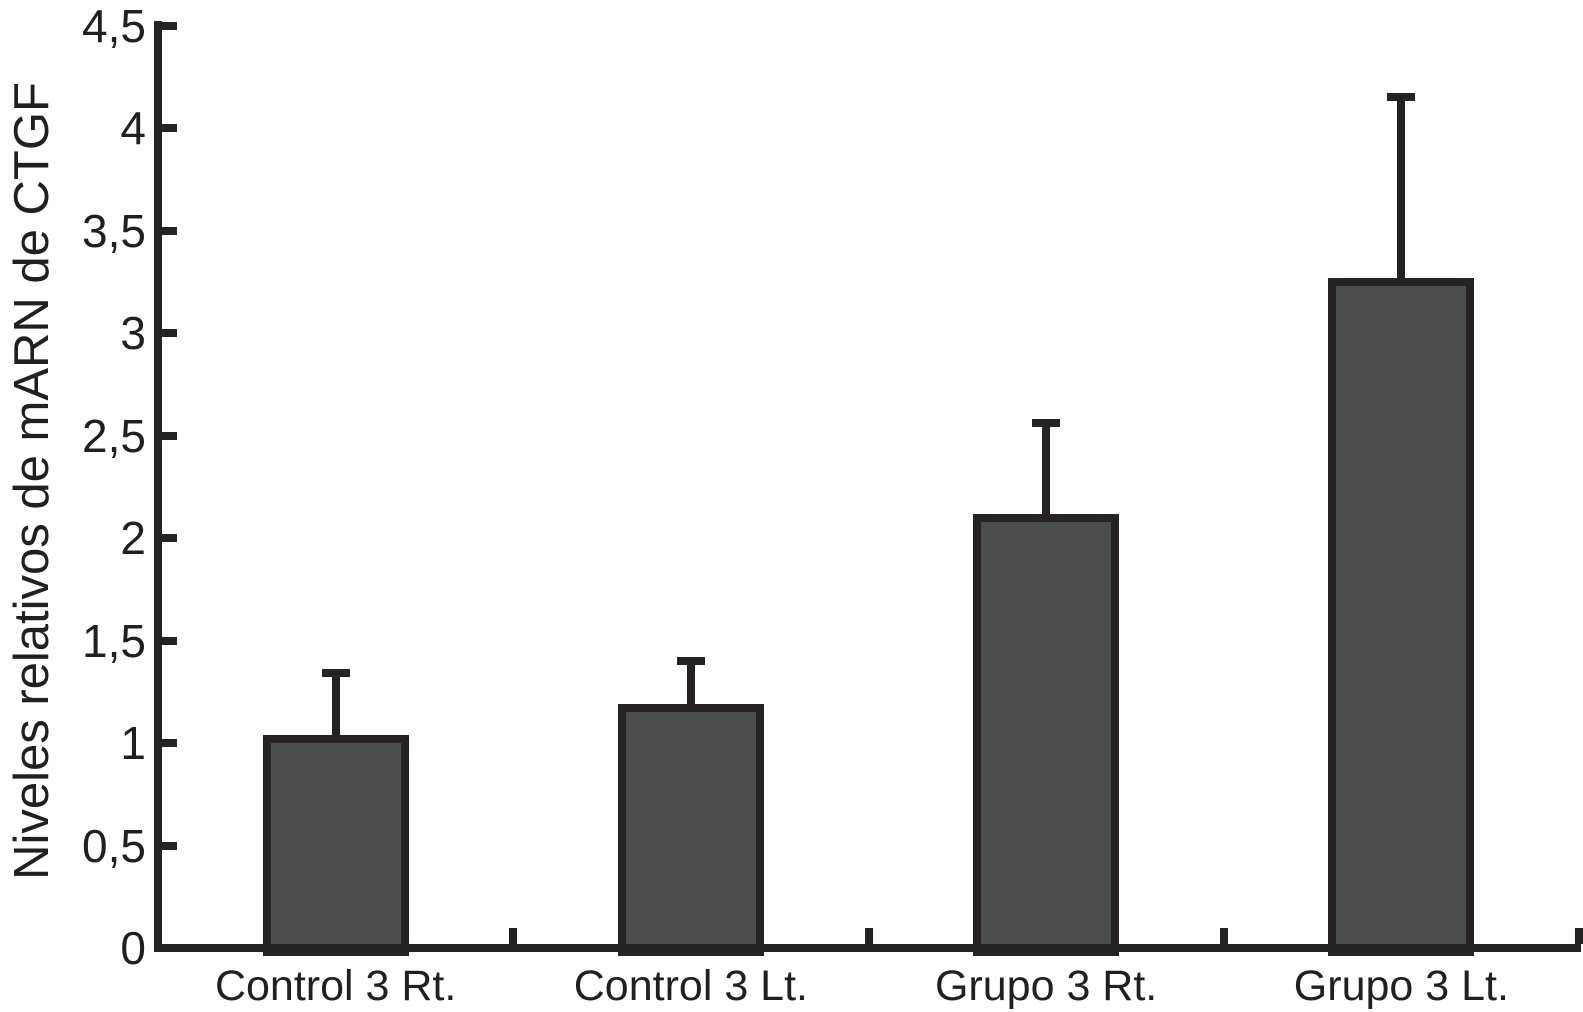 This screenshot has height=1012, width=1583. Describe the element at coordinates (1046, 986) in the screenshot. I see `x-category-label: Grupo 3 Rt.` at that location.